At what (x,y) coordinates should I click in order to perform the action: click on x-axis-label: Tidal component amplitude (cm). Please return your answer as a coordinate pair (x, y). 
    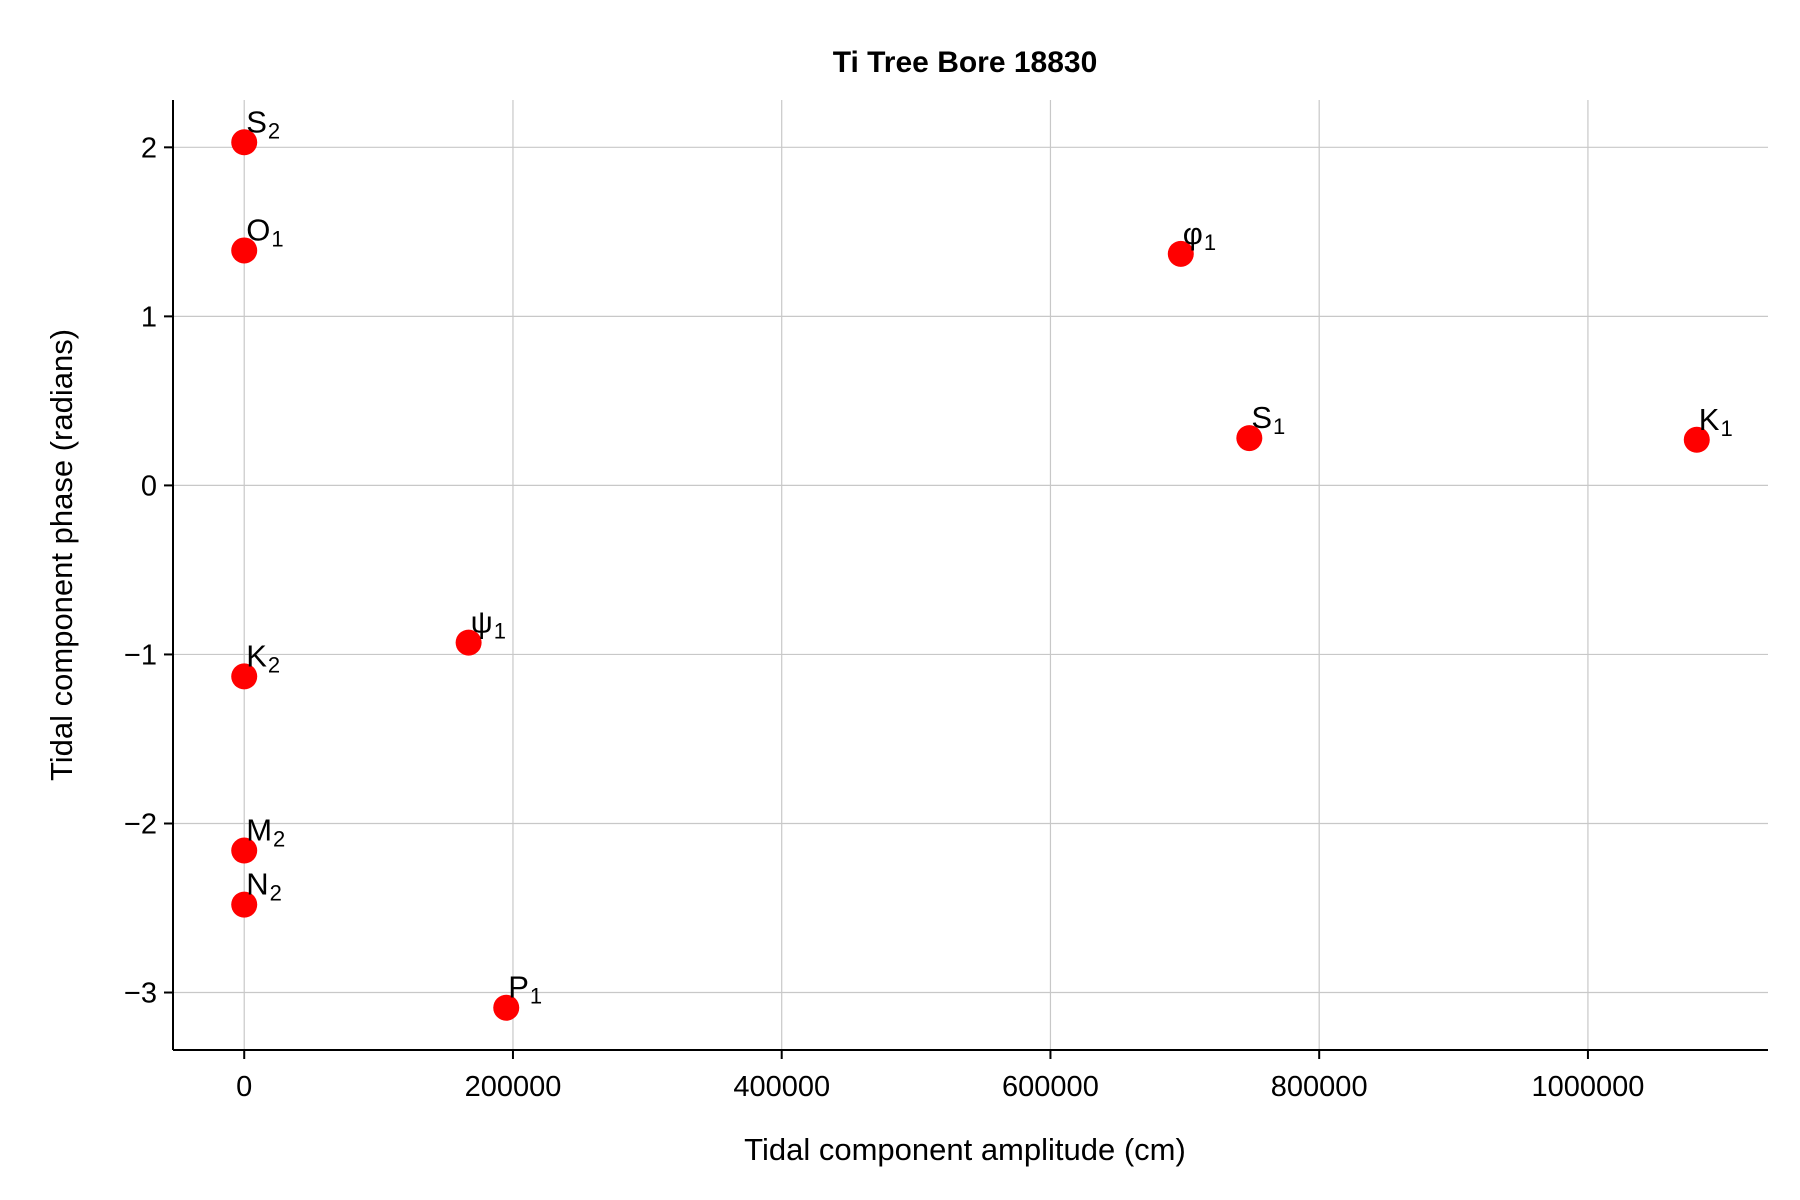
    Looking at the image, I should click on (965, 1149).